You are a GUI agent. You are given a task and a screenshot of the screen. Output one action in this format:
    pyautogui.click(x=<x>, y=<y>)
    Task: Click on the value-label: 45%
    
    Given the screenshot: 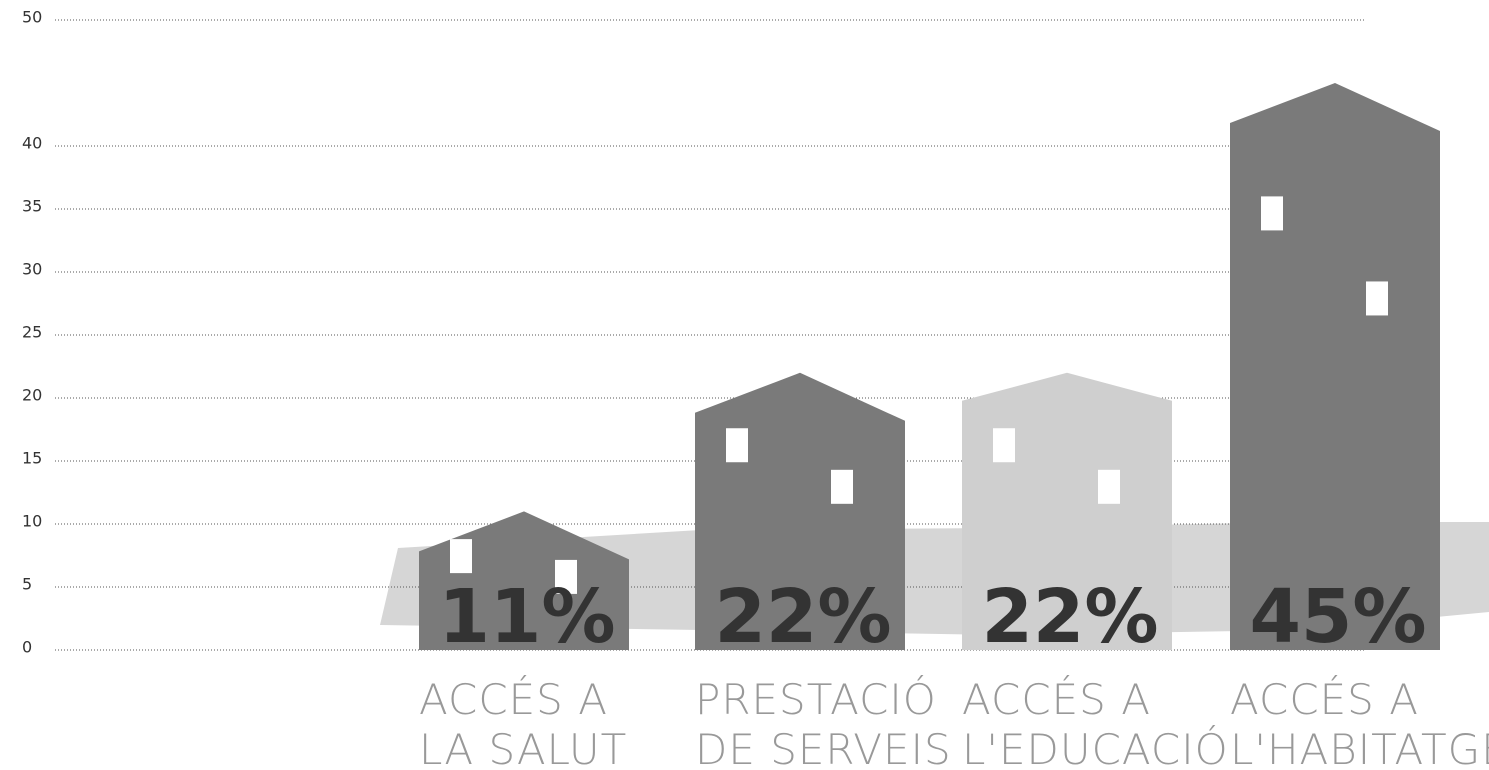 What is the action you would take?
    pyautogui.click(x=1337, y=617)
    